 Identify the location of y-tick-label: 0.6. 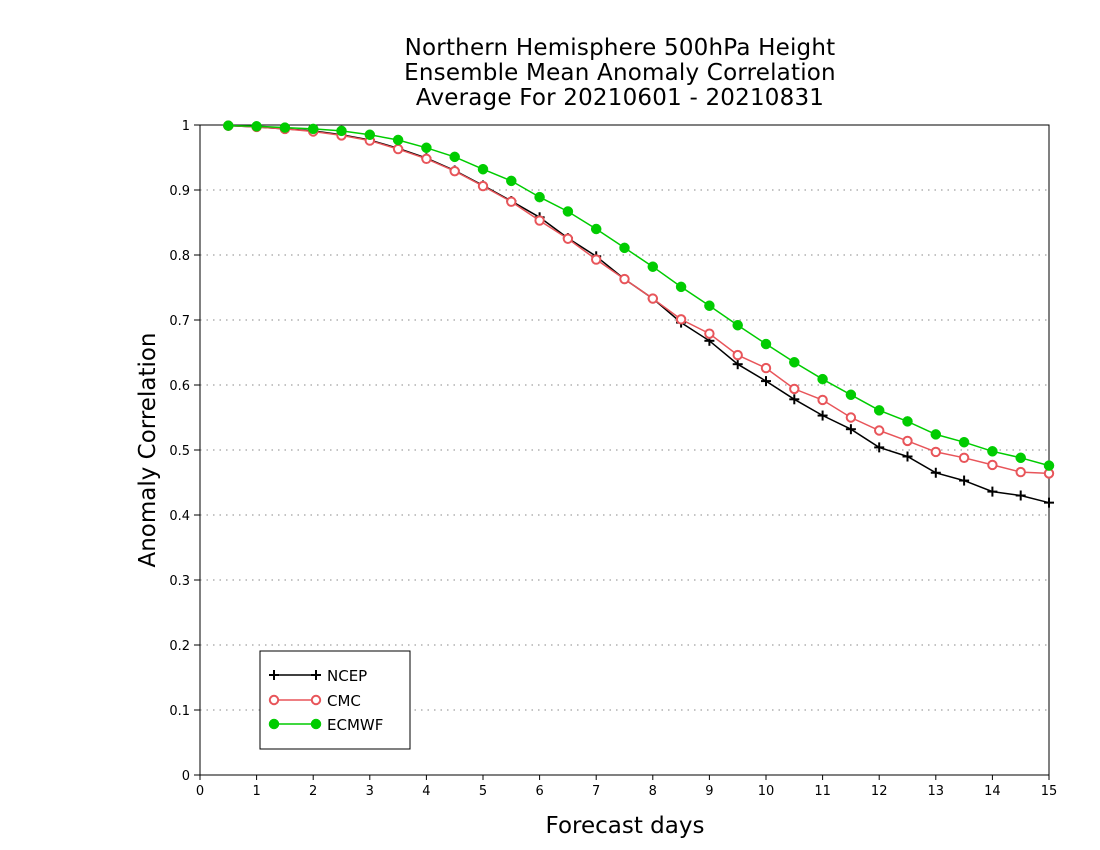
(179, 386).